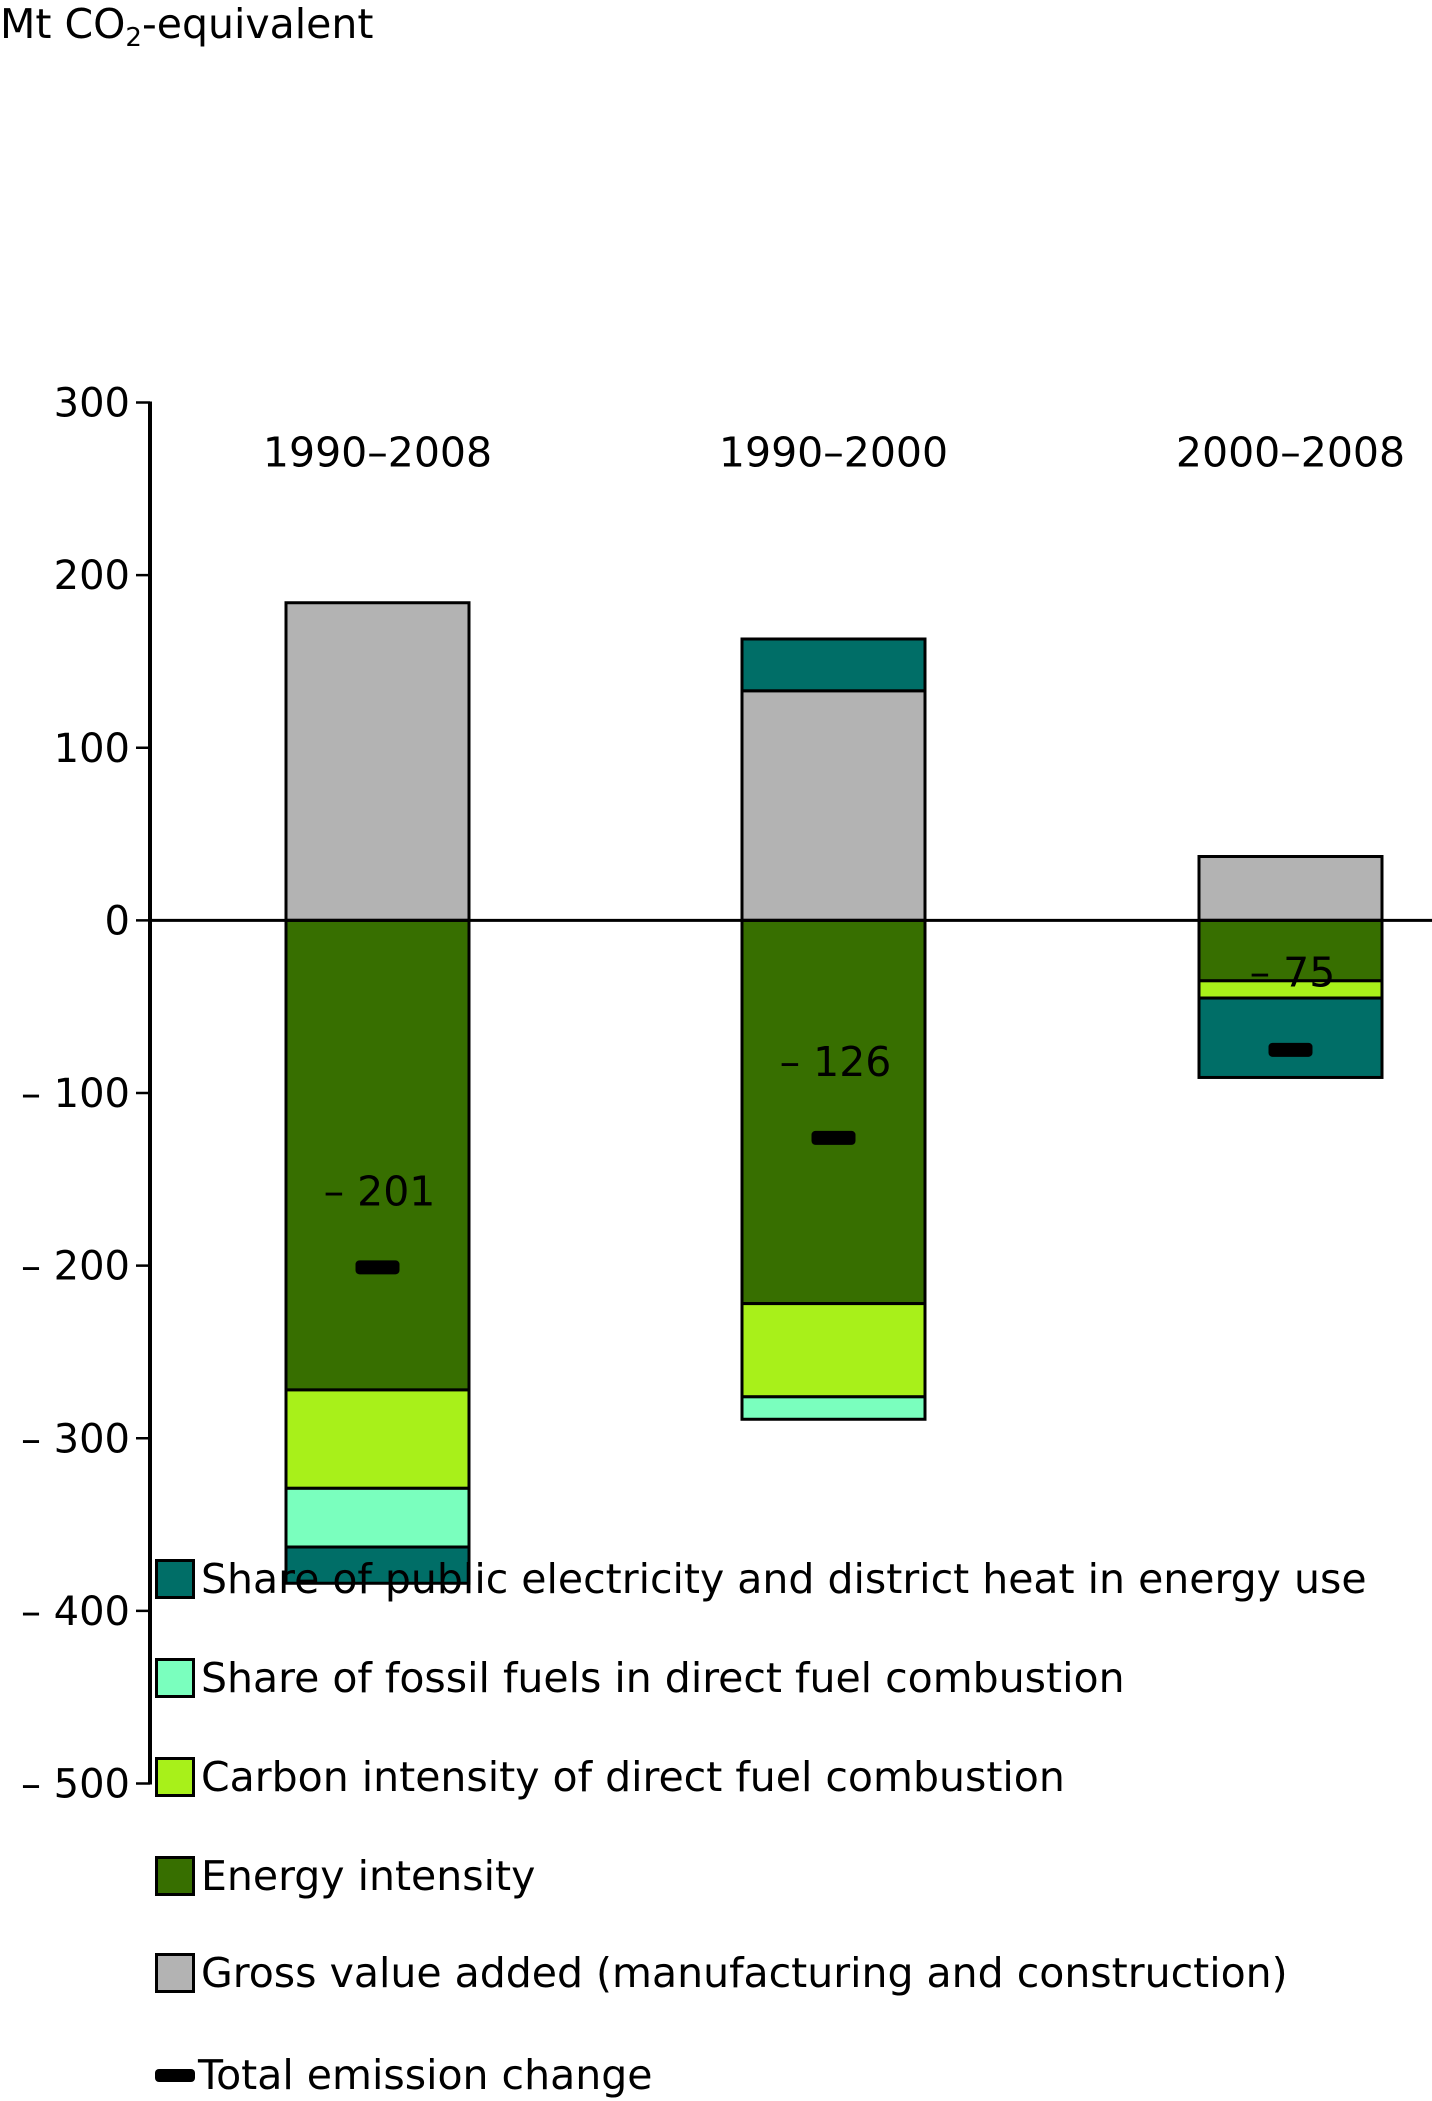  What do you see at coordinates (833, 453) in the screenshot?
I see `category-label: 1990–2000` at bounding box center [833, 453].